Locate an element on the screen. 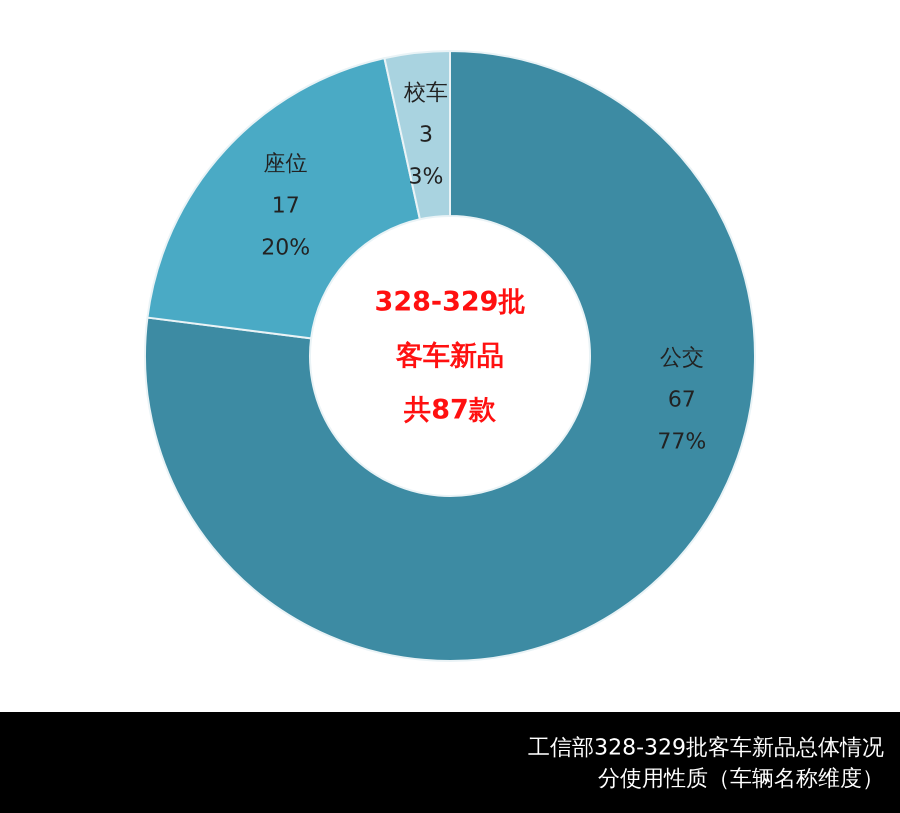 The image size is (900, 813). text: 工信部328-329批客车新品总体情况 is located at coordinates (706, 748).